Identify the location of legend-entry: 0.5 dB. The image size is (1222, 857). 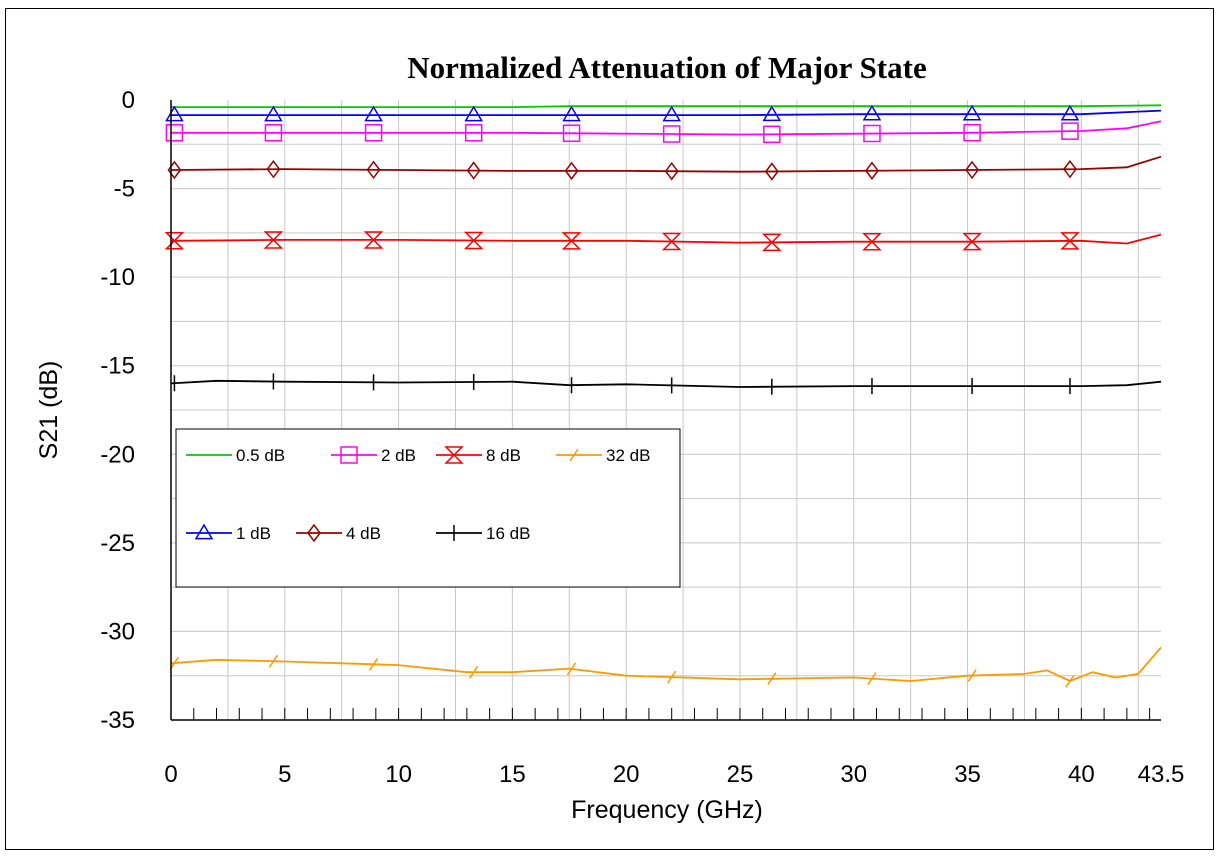
(235, 455).